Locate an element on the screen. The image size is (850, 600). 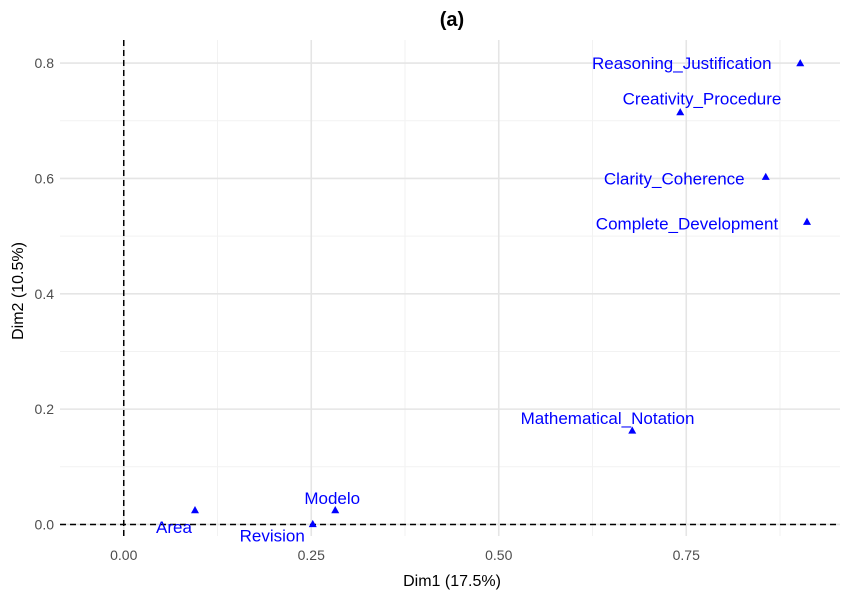
point-label: Modelo is located at coordinates (332, 498).